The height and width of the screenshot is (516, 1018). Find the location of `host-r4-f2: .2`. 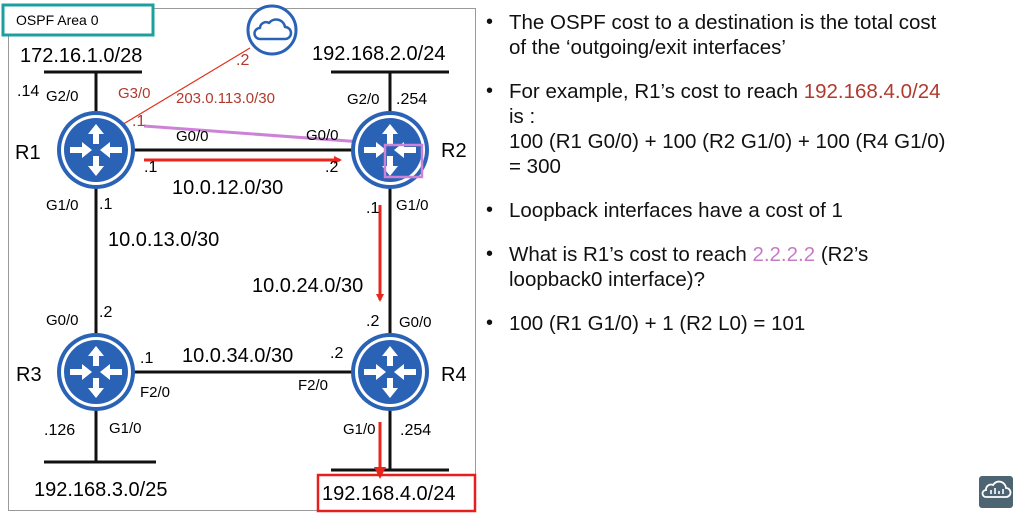

host-r4-f2: .2 is located at coordinates (336, 353).